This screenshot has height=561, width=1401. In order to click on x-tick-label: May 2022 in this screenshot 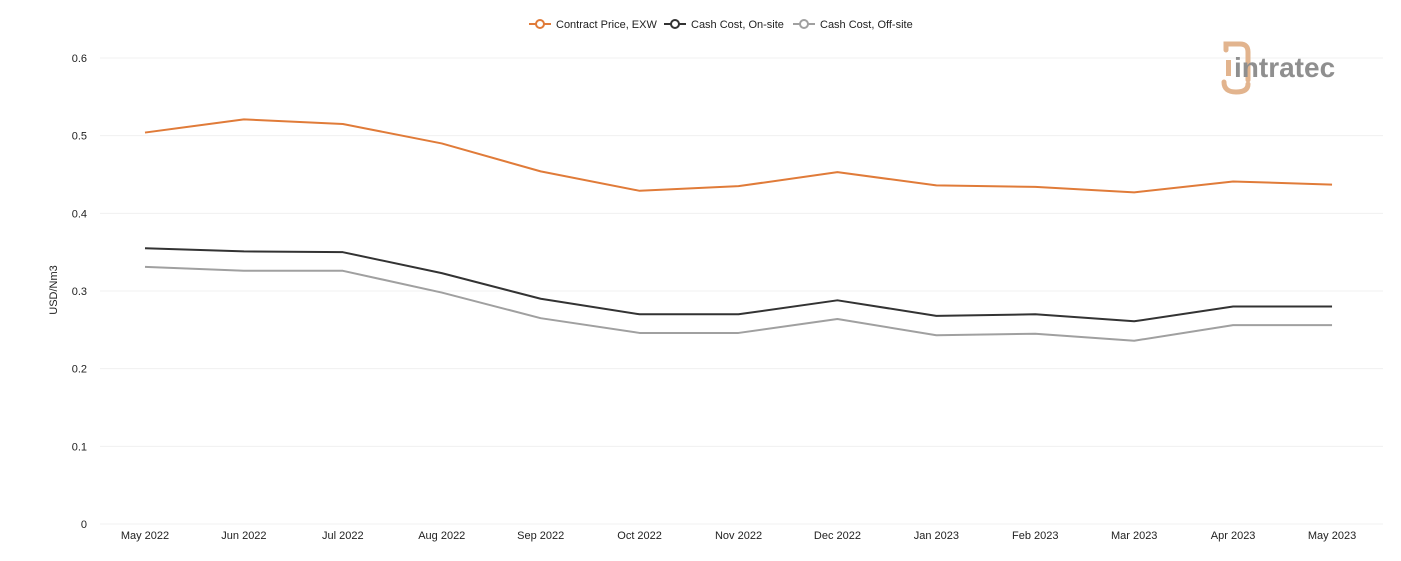, I will do `click(145, 536)`.